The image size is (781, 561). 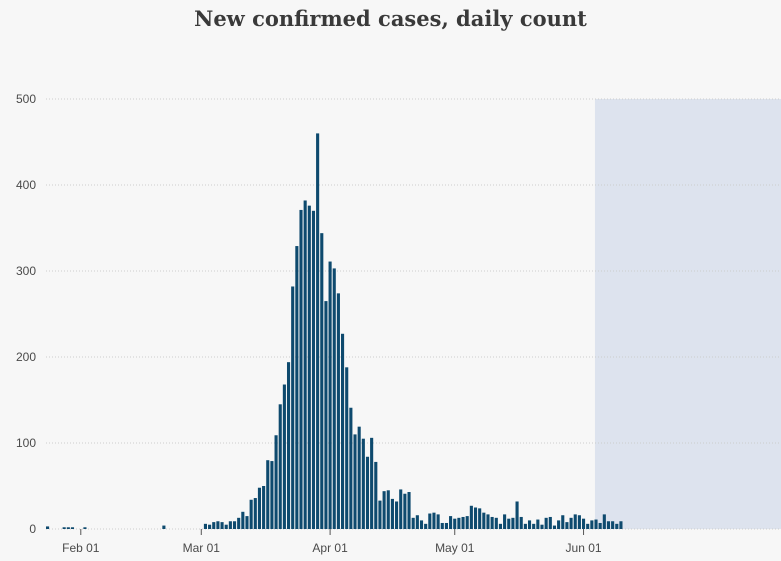 I want to click on chart-title: New confirmed cases, daily count, so click(x=390, y=18).